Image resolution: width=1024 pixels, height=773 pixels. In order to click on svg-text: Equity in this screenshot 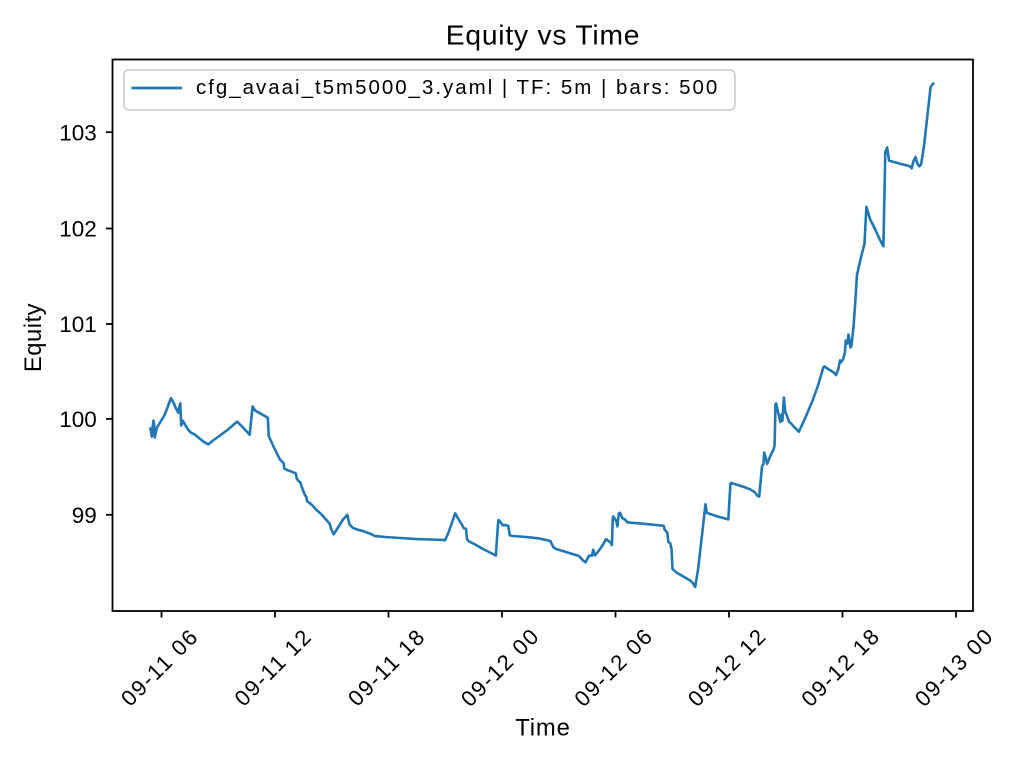, I will do `click(33, 337)`.